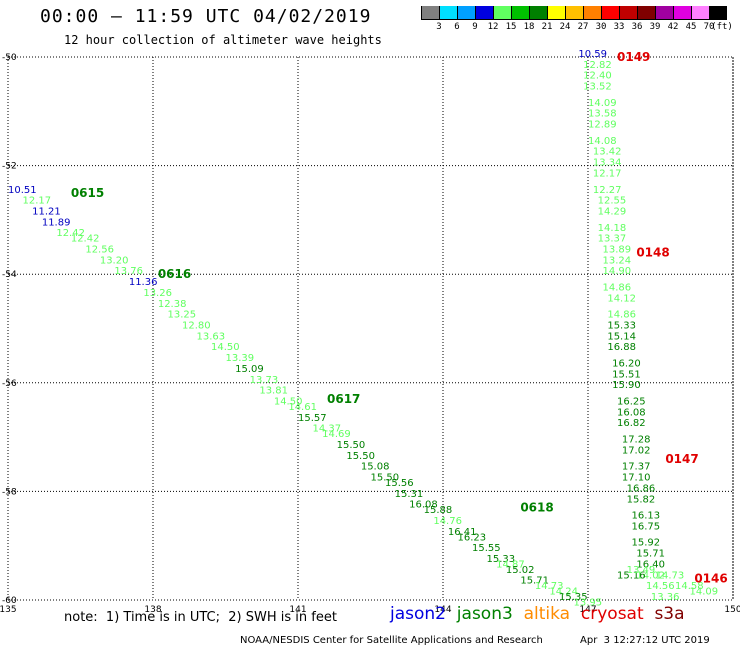  I want to click on map-title: 00:00 – 11:59 UTC 04/02/2019, so click(206, 16).